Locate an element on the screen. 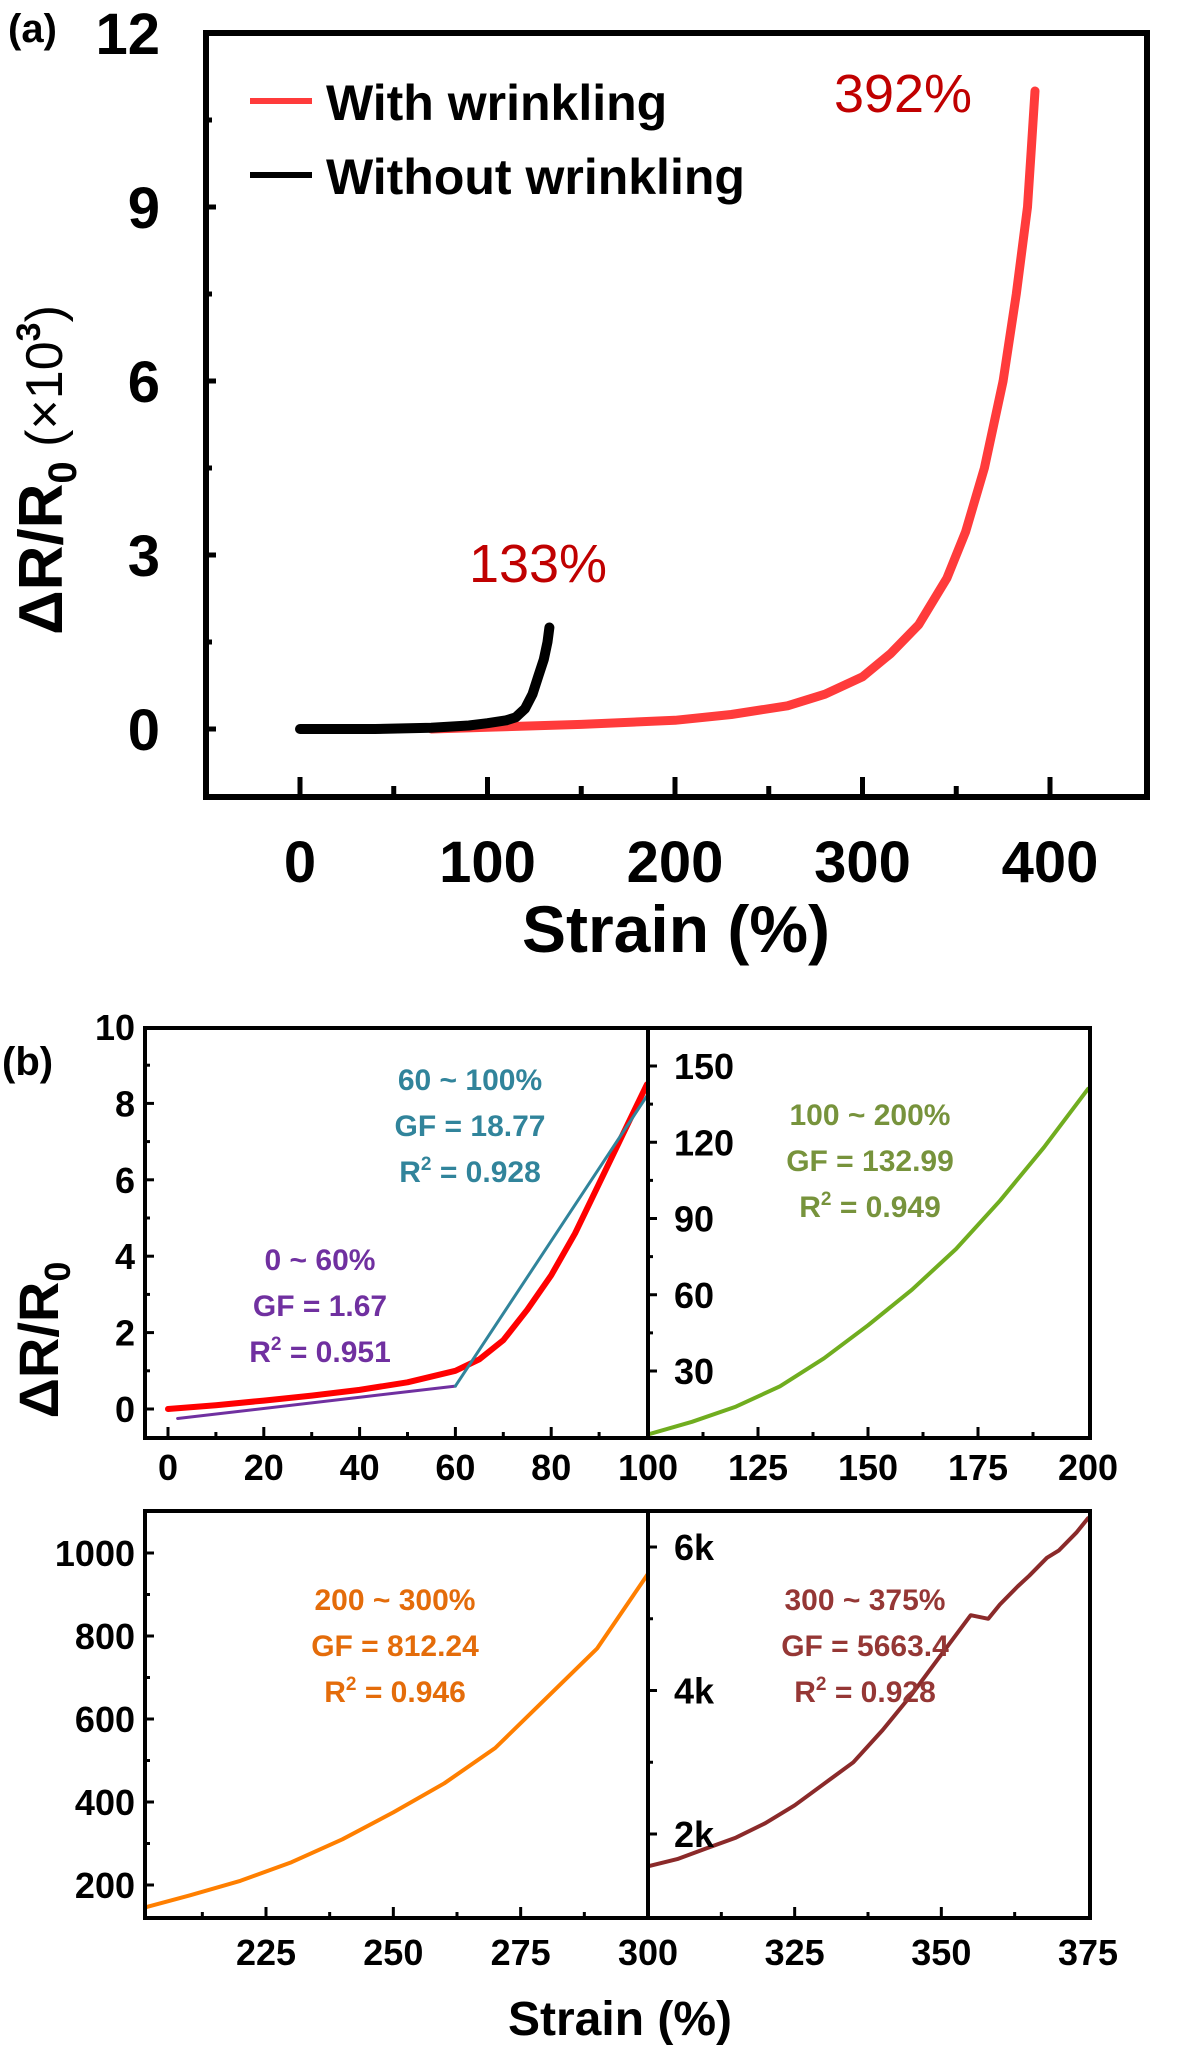 The image size is (1181, 2059). fit-annotation: 0 ~ 60% GF = 1.67 R2 = 0.951 is located at coordinates (320, 1306).